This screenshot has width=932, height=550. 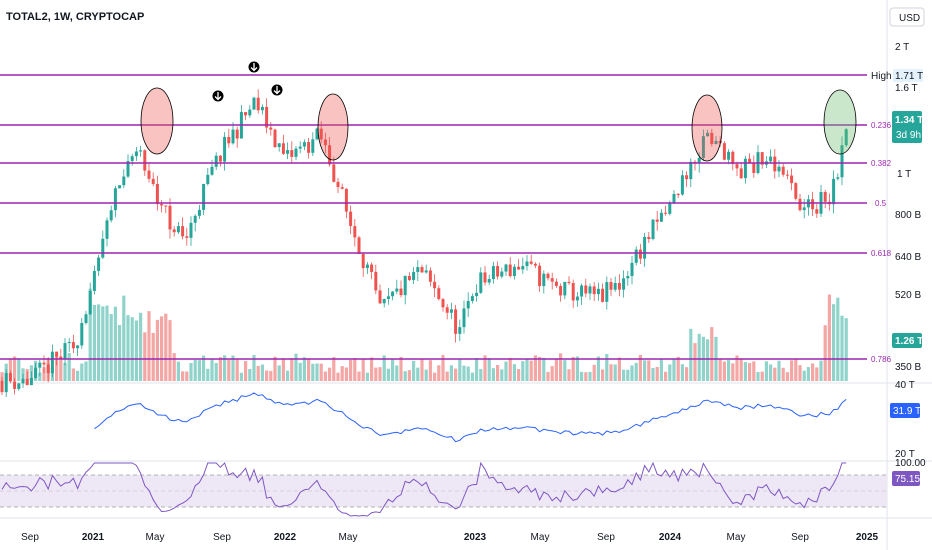 I want to click on high-label: High, so click(x=881, y=76).